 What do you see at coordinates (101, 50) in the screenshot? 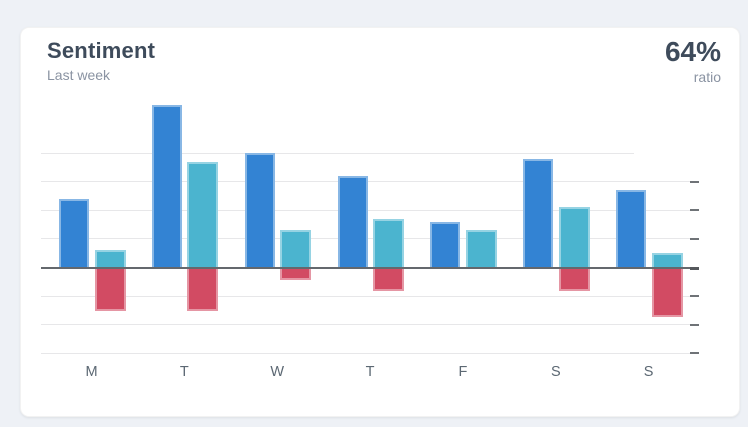
I see `card-title: Sentiment` at bounding box center [101, 50].